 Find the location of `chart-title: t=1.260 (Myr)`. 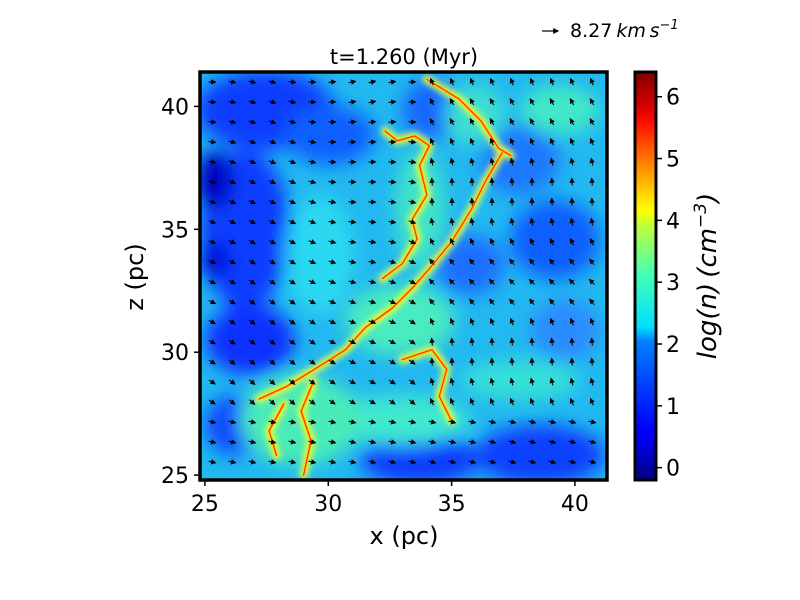

chart-title: t=1.260 (Myr) is located at coordinates (404, 57).